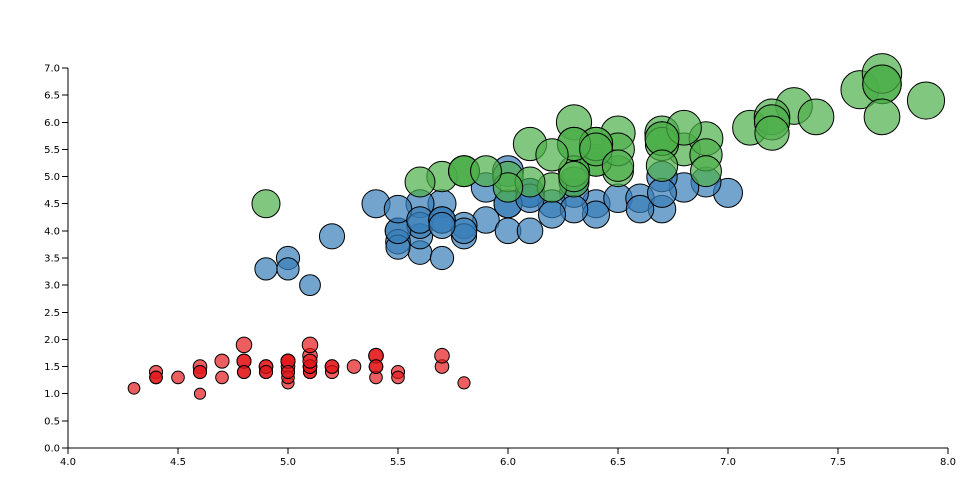  I want to click on y-tick-label: 1.5, so click(52, 367).